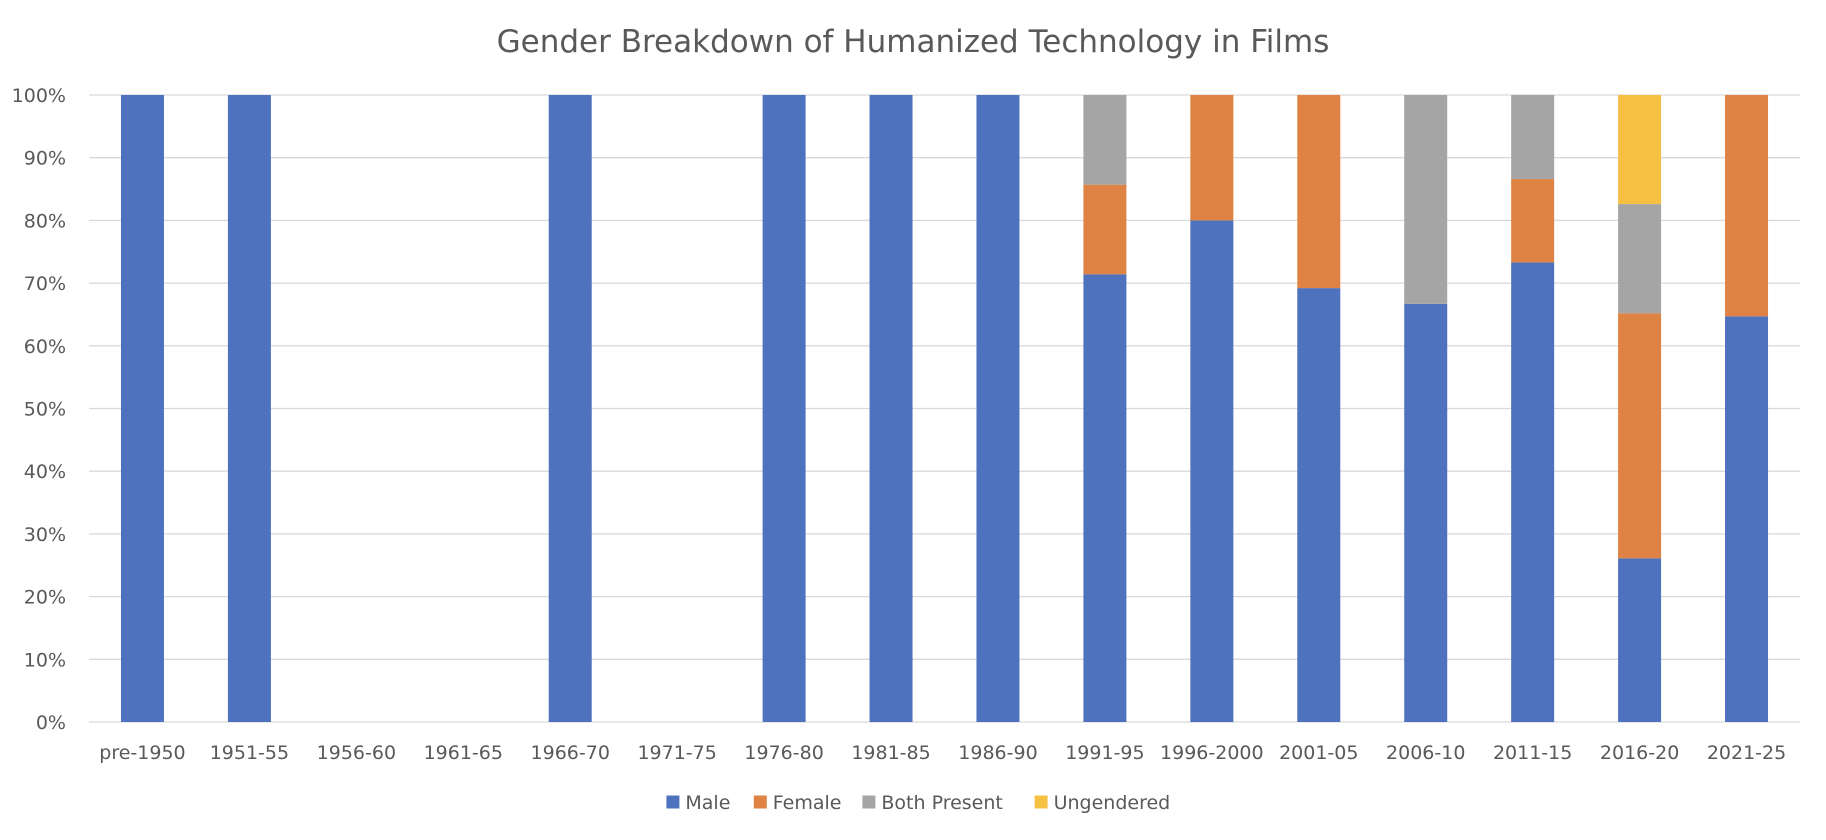  What do you see at coordinates (249, 753) in the screenshot?
I see `x-tick-label: 1951-55` at bounding box center [249, 753].